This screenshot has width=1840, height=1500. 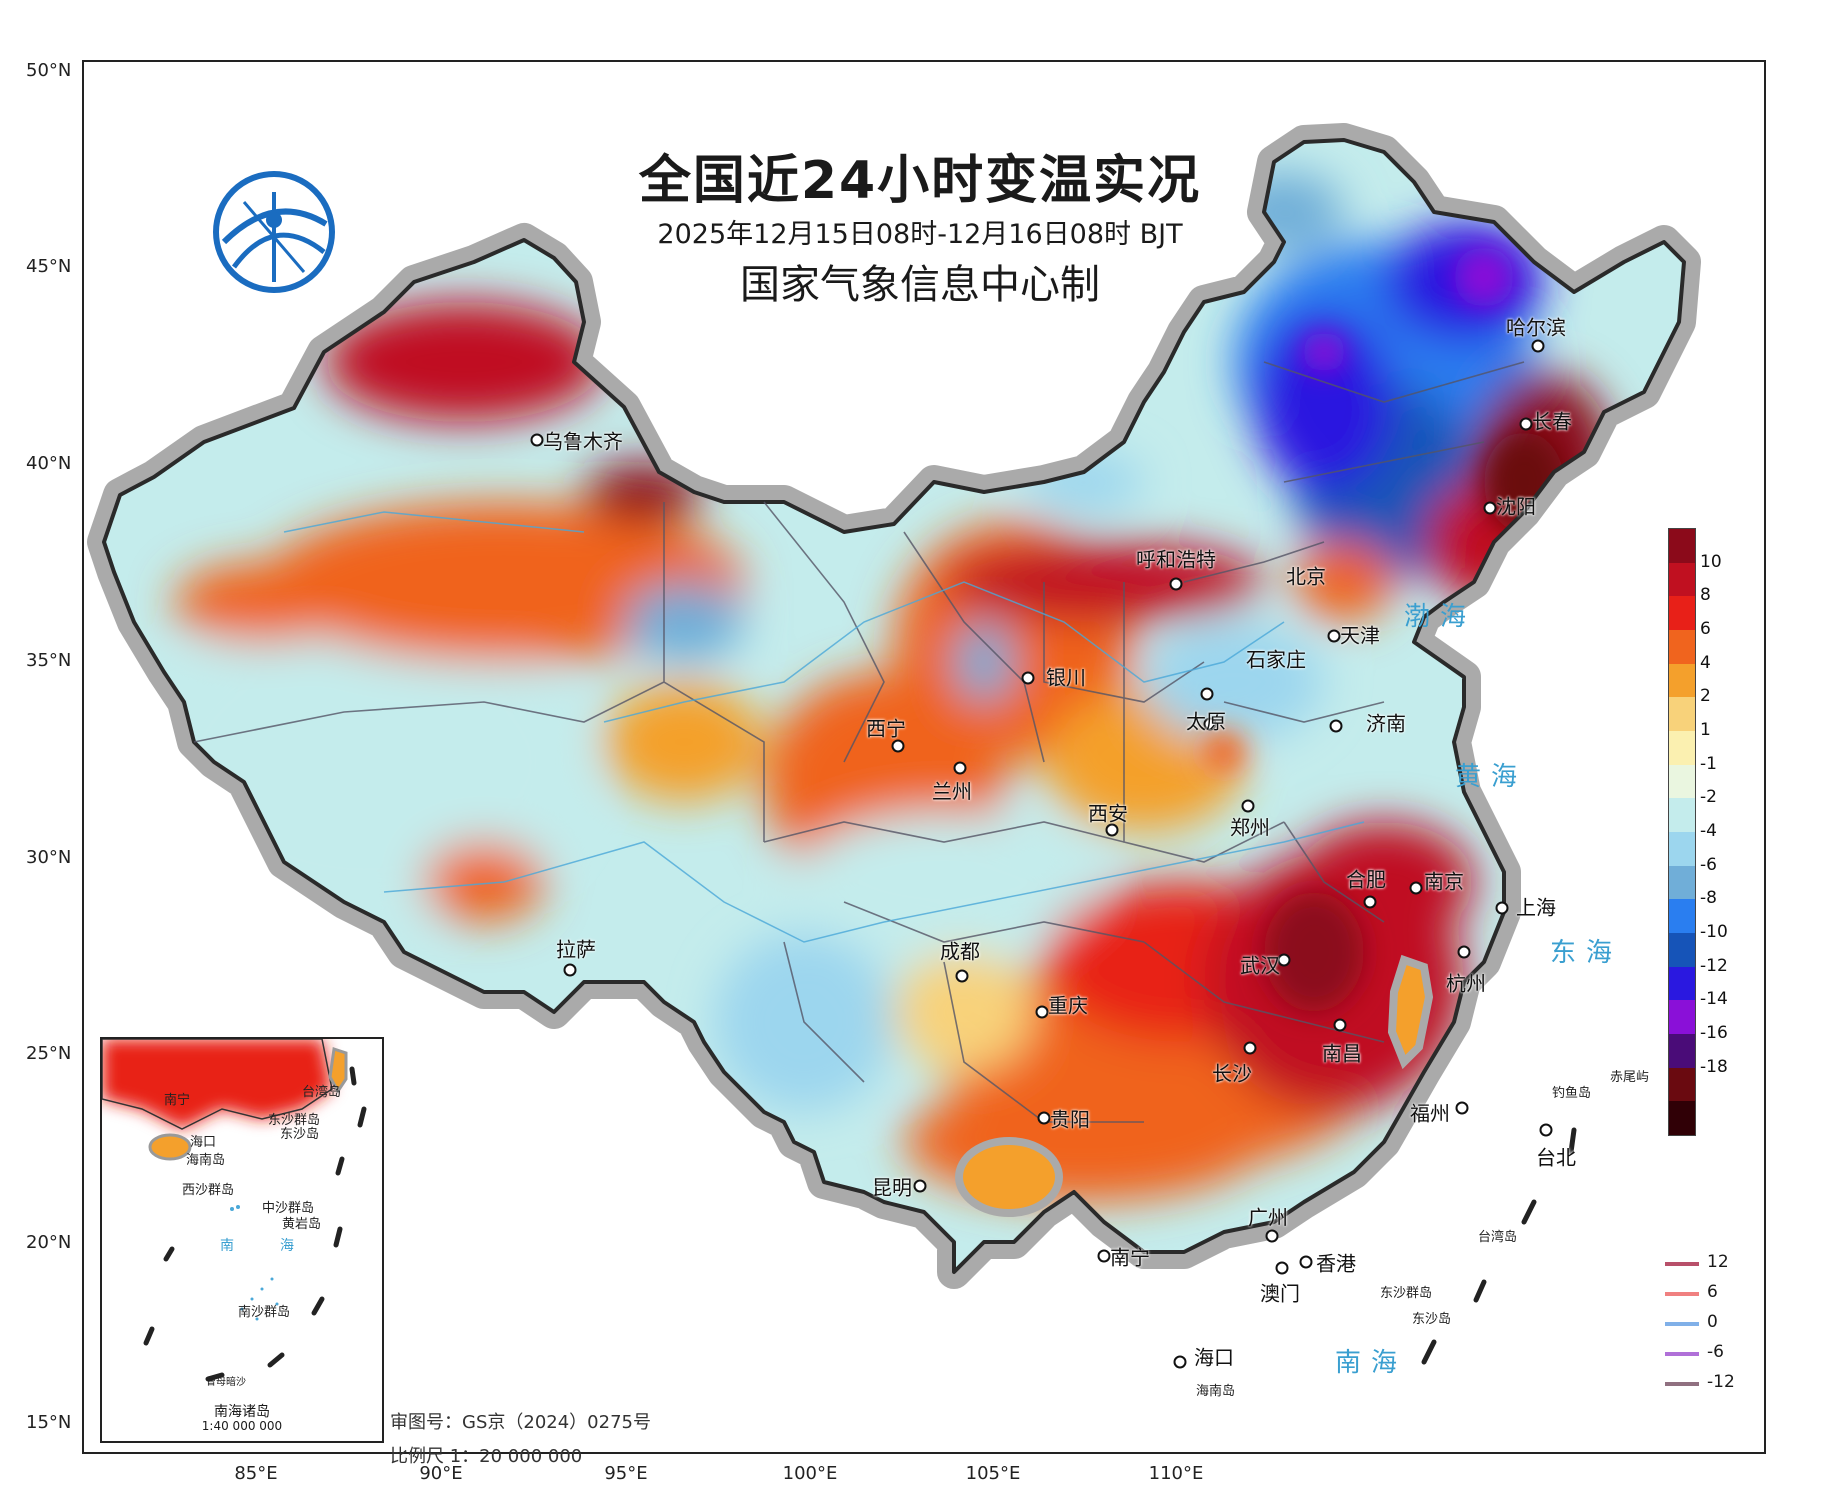 I want to click on lon-label: 100°E, so click(x=810, y=1473).